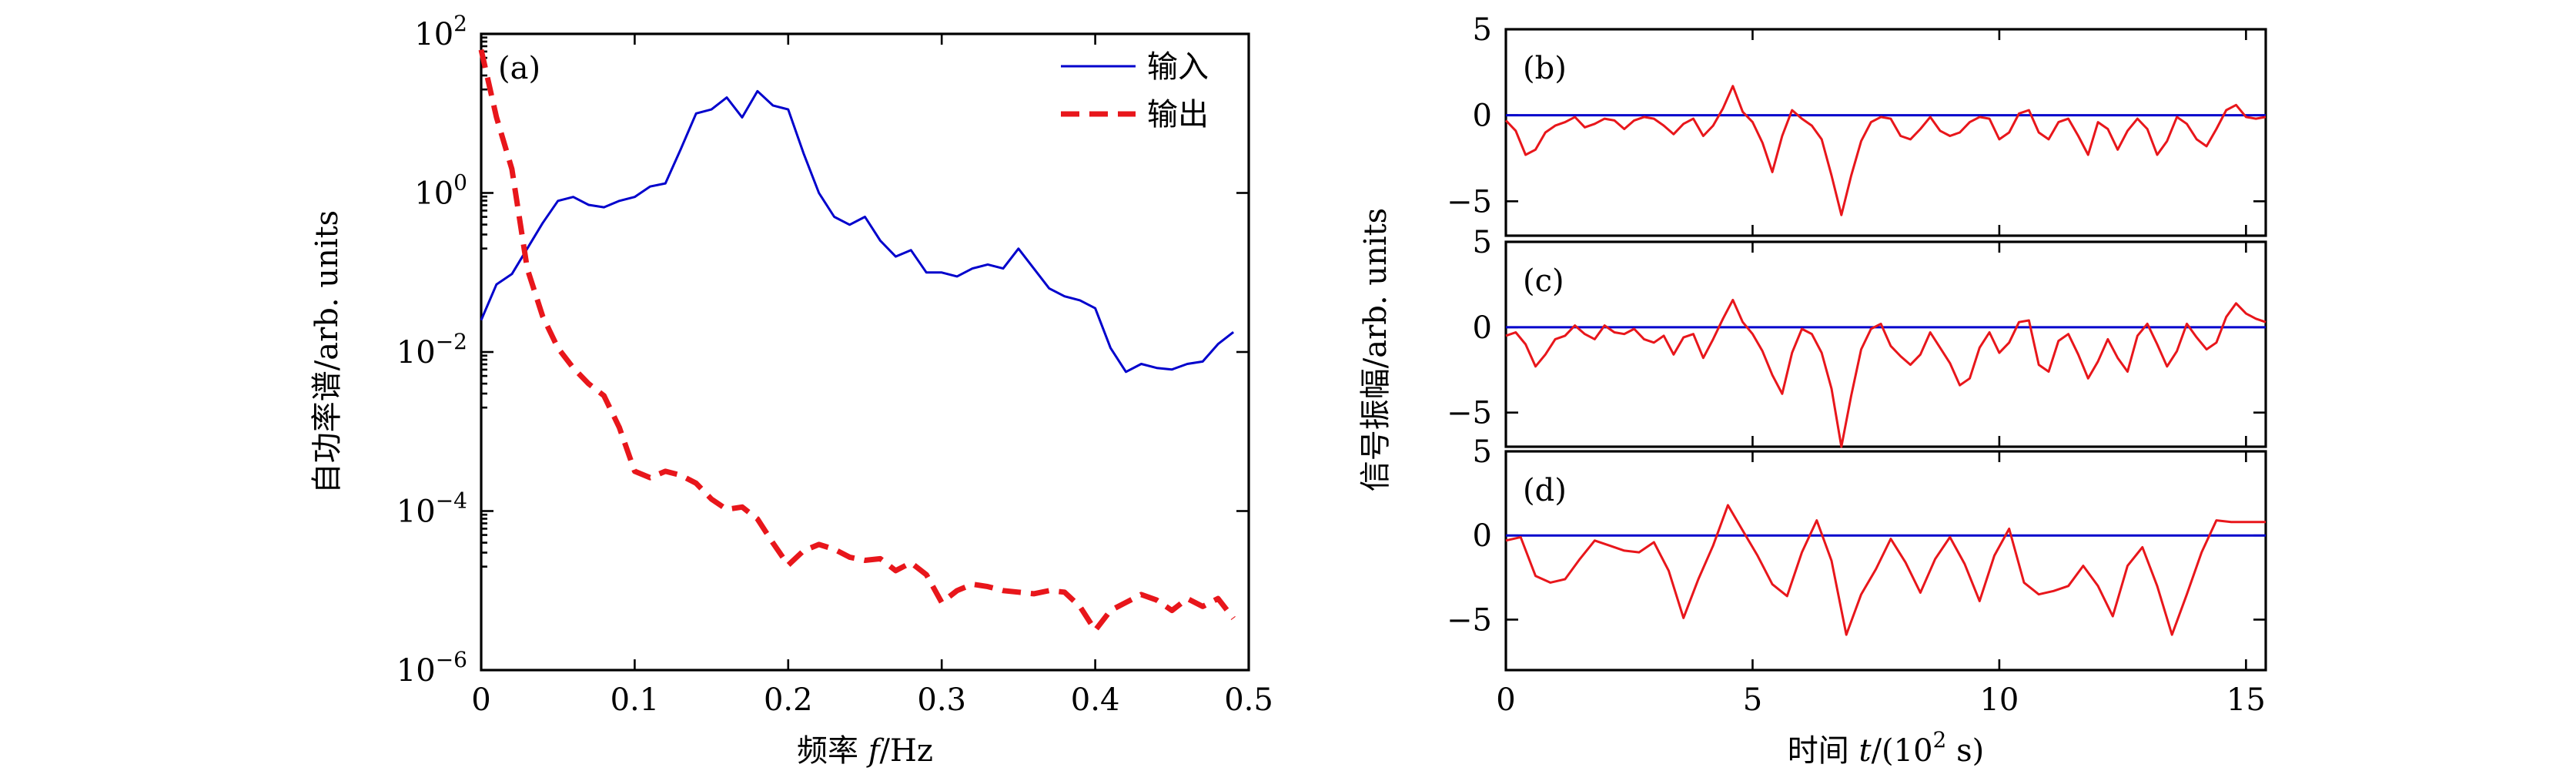 This screenshot has height=781, width=2576. What do you see at coordinates (452, 342) in the screenshot?
I see `y-tick-exp-a: −2` at bounding box center [452, 342].